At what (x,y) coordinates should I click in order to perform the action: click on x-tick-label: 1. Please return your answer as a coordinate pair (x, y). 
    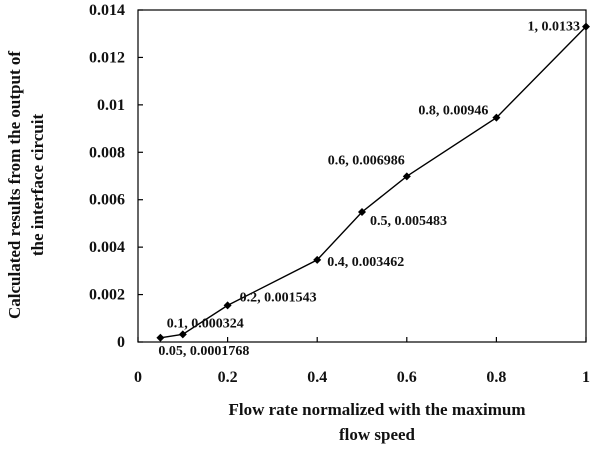
    Looking at the image, I should click on (586, 377).